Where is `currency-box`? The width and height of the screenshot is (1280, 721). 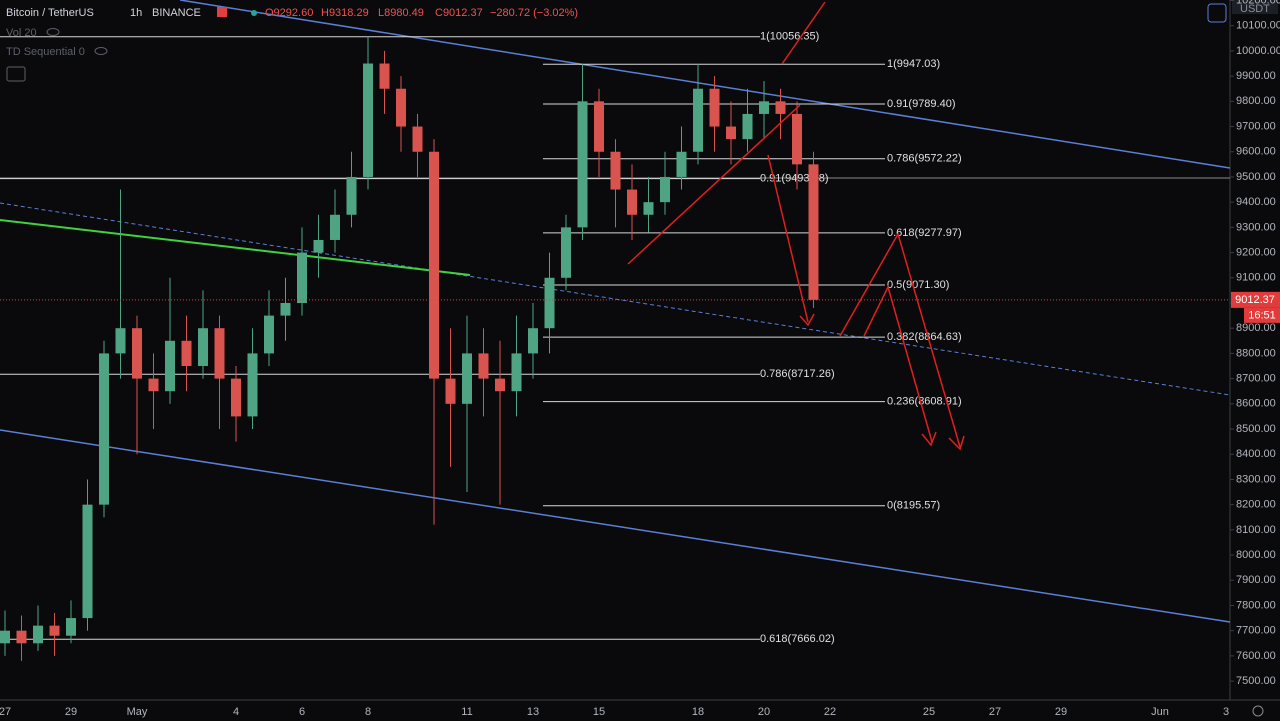
currency-box is located at coordinates (1255, 7).